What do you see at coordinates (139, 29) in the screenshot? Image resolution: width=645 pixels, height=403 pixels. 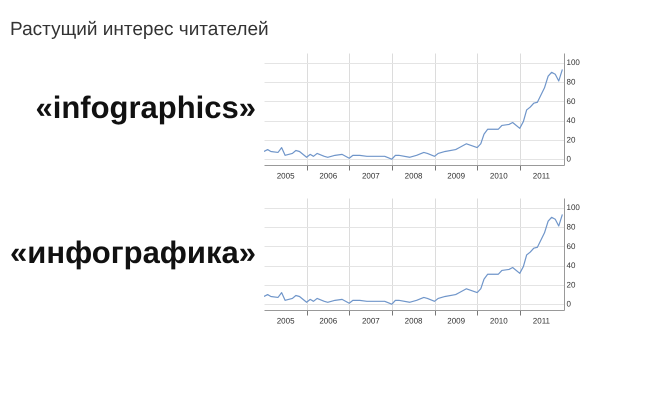 I see `text: Растущий интерес читателей` at bounding box center [139, 29].